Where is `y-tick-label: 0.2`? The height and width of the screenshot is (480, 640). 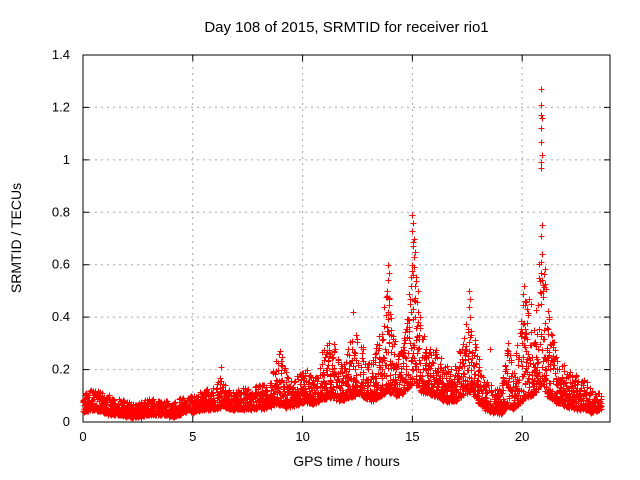
y-tick-label: 0.2 is located at coordinates (61, 369).